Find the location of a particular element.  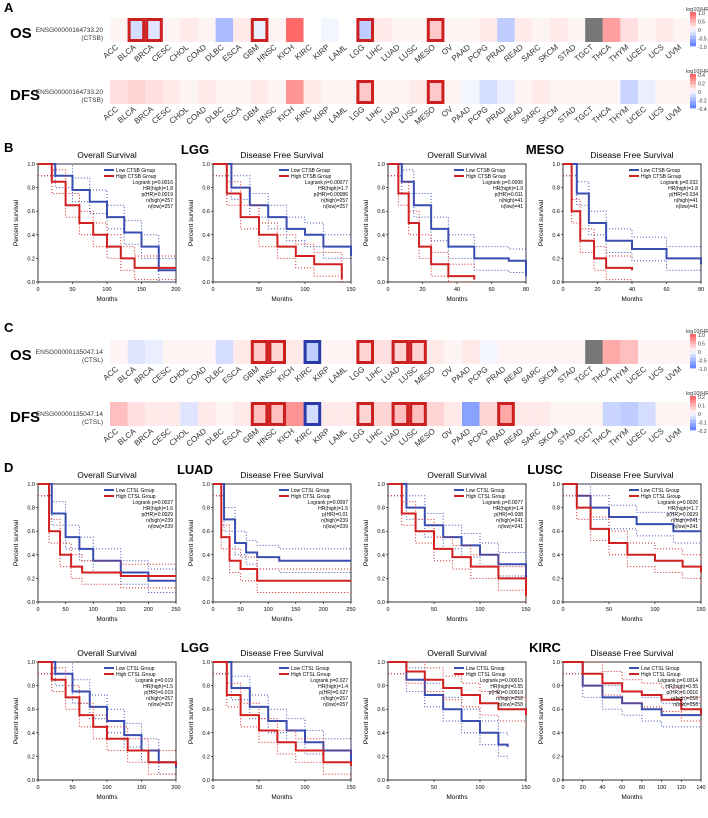

heatmap-cell-LUSC is located at coordinates (418, 352).